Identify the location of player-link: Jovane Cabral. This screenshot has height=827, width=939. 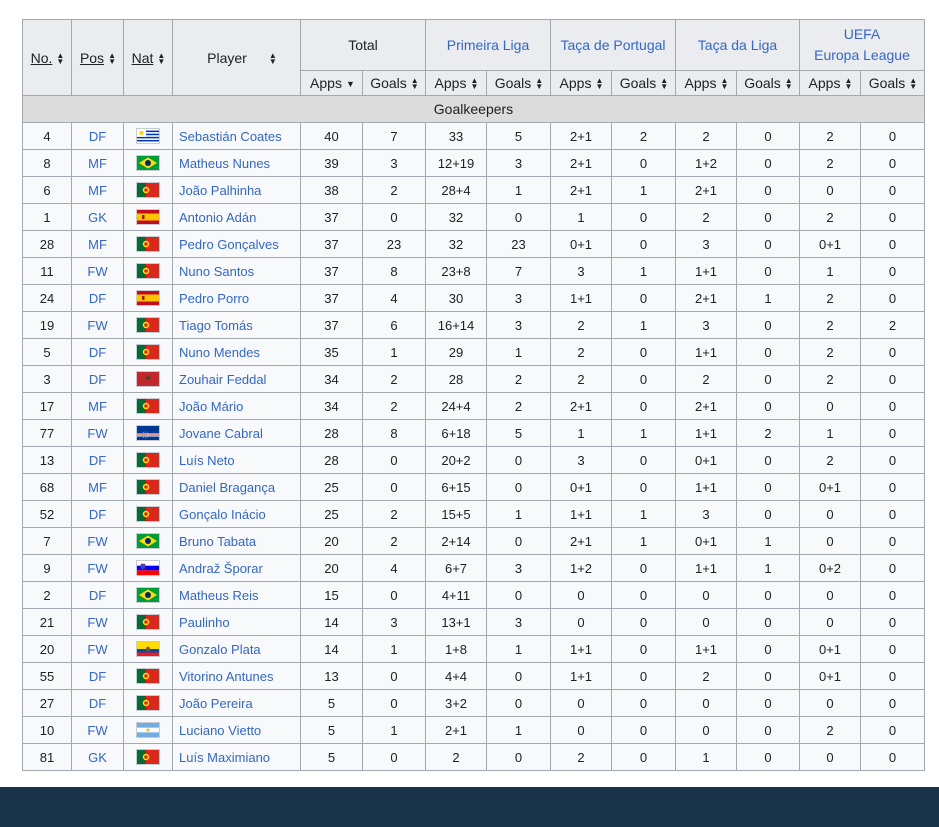
(221, 433).